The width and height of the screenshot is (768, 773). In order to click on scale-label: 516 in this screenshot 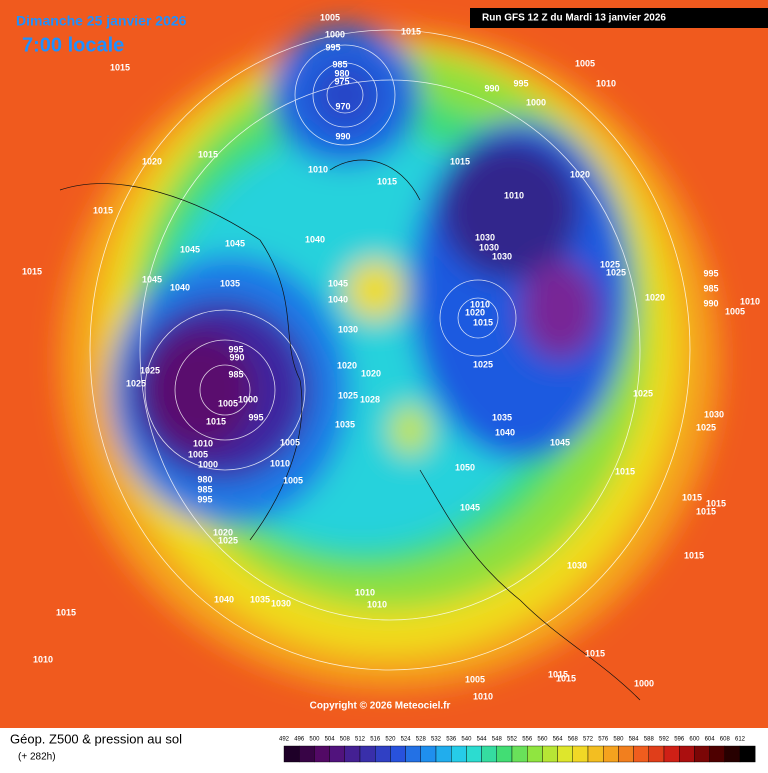, I will do `click(375, 740)`.